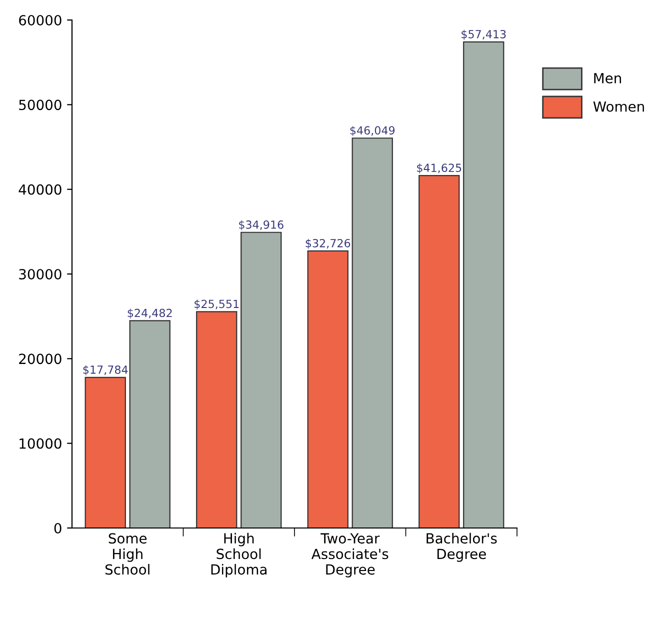 The width and height of the screenshot is (649, 626). Describe the element at coordinates (216, 305) in the screenshot. I see `data-label: $25,551` at that location.